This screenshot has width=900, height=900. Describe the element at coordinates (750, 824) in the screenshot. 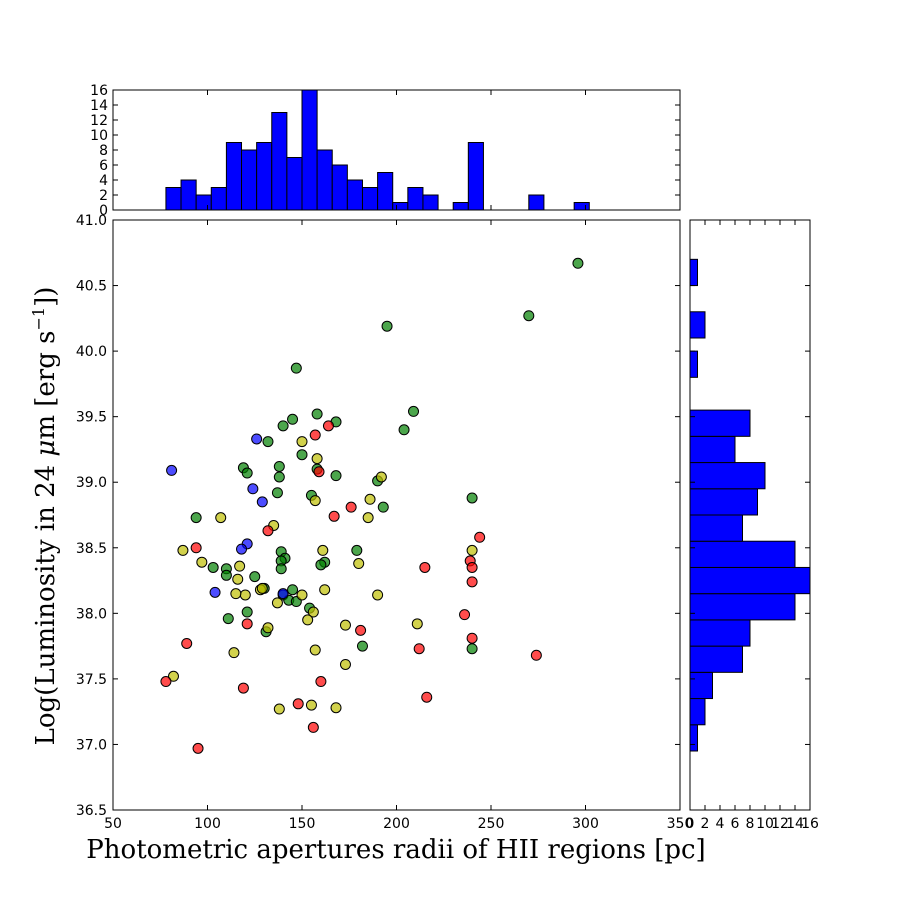

I see `right-hist-x-tick-label: 8` at that location.